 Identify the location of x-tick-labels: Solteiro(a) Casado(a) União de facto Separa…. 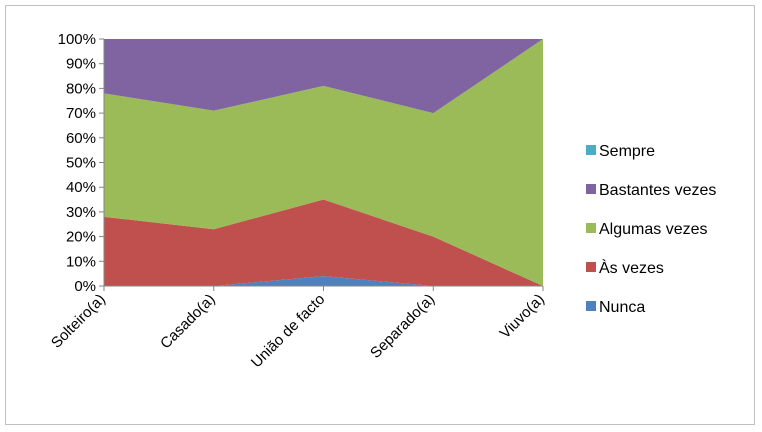
(298, 331).